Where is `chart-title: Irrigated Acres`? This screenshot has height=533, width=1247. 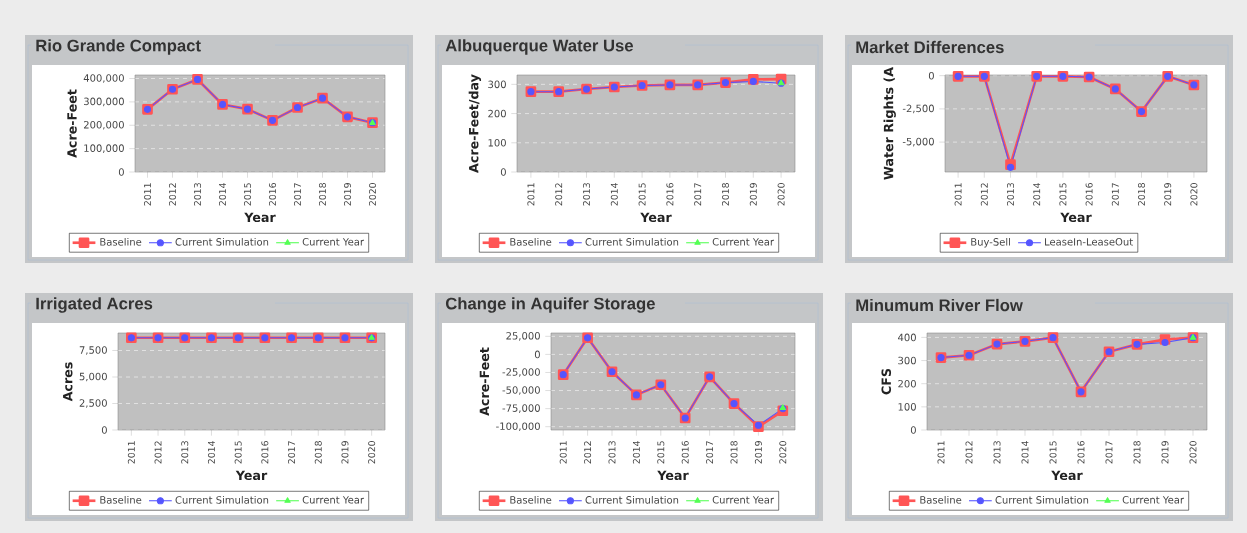 chart-title: Irrigated Acres is located at coordinates (94, 305).